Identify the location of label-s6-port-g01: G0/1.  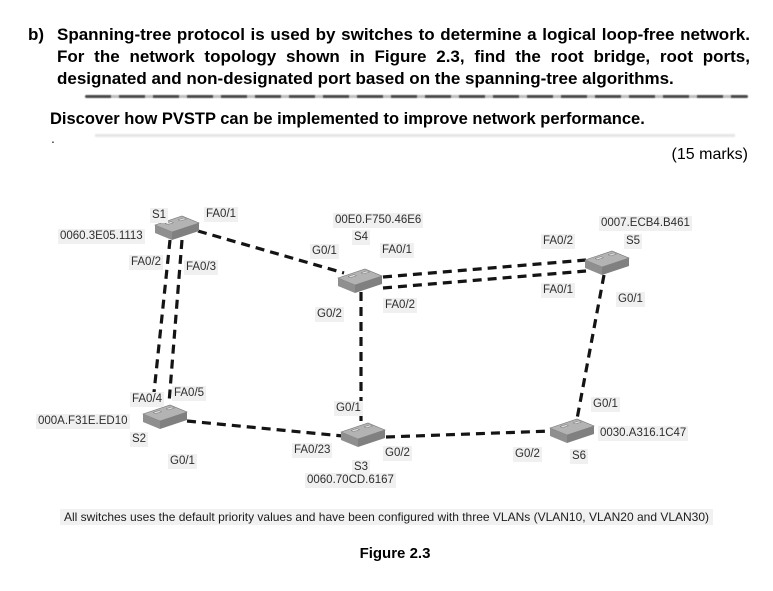
(605, 404).